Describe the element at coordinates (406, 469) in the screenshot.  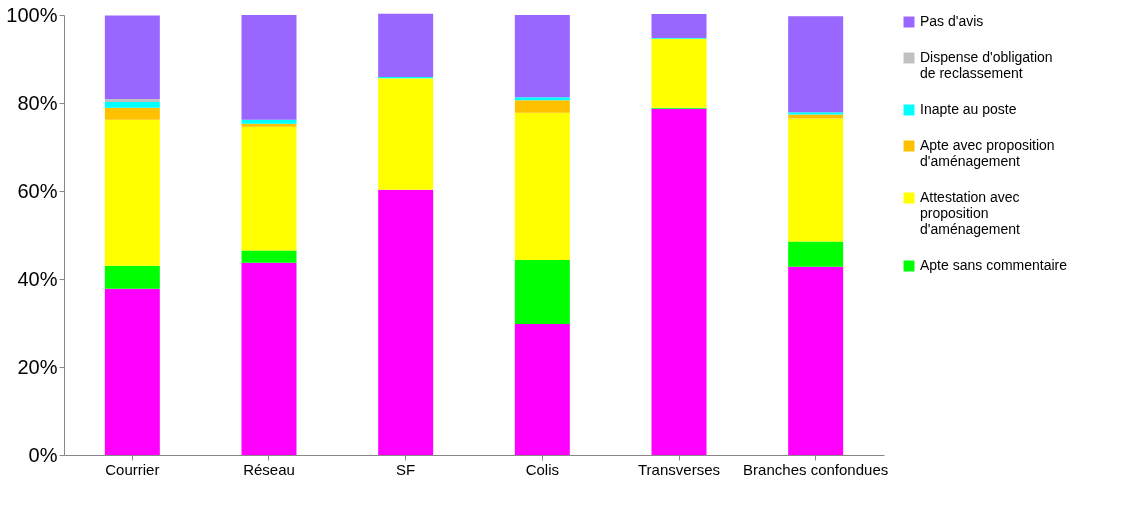
I see `x-tick-label: SF` at that location.